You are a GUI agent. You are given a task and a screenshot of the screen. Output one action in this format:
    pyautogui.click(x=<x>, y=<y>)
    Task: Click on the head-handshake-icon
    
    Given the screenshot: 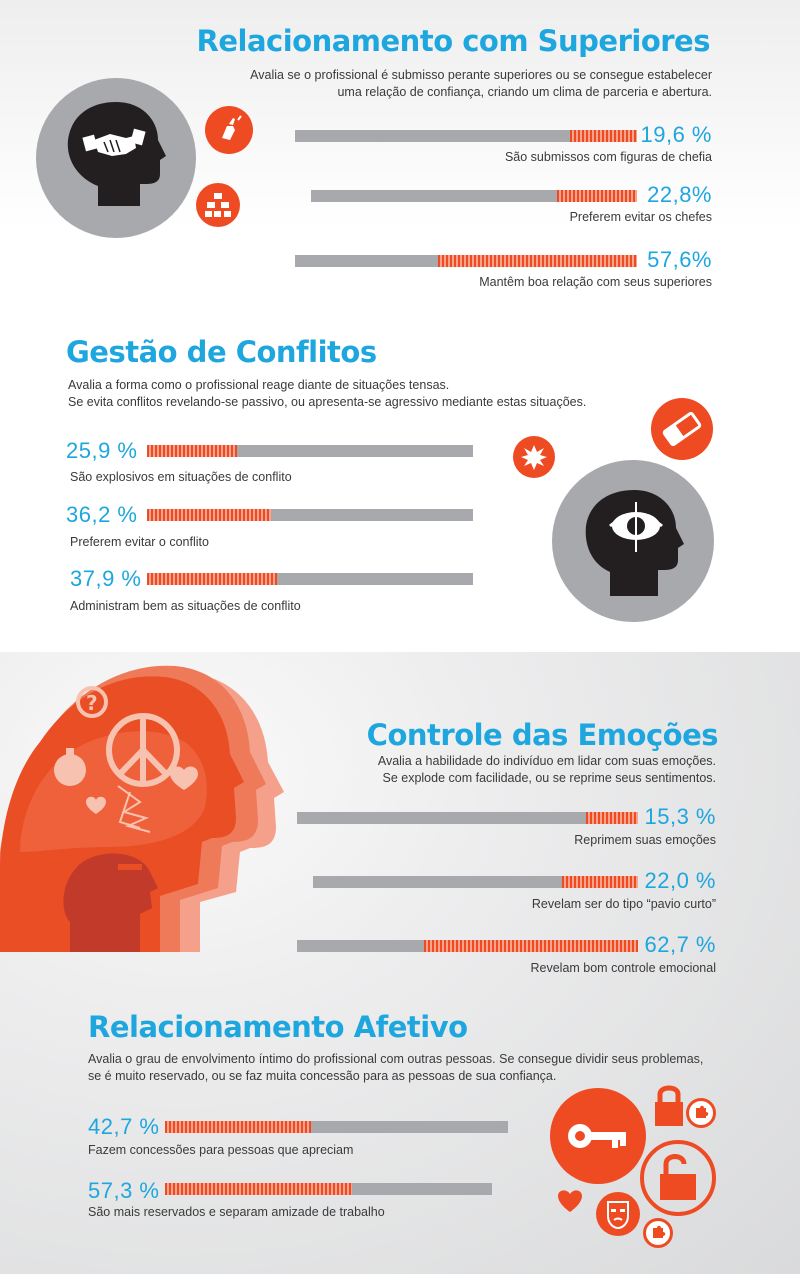 What is the action you would take?
    pyautogui.click(x=116, y=158)
    